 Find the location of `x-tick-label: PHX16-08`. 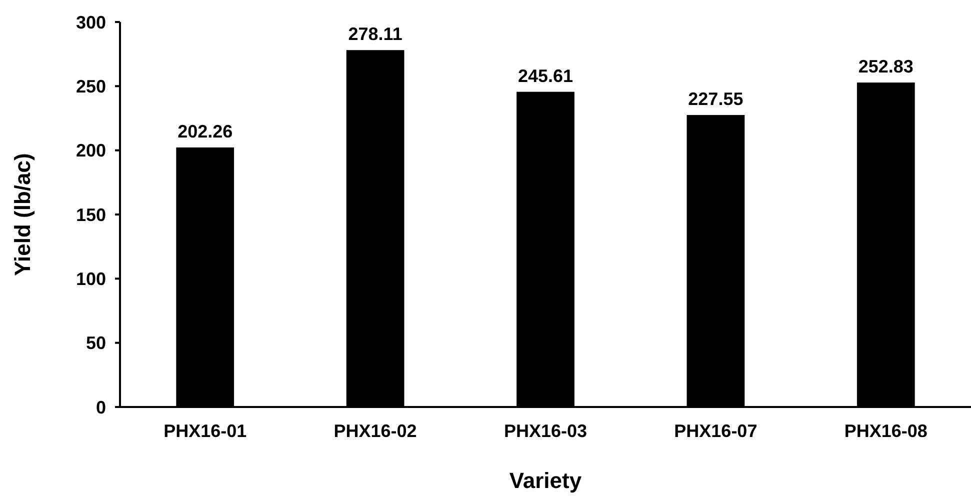

x-tick-label: PHX16-08 is located at coordinates (886, 431).